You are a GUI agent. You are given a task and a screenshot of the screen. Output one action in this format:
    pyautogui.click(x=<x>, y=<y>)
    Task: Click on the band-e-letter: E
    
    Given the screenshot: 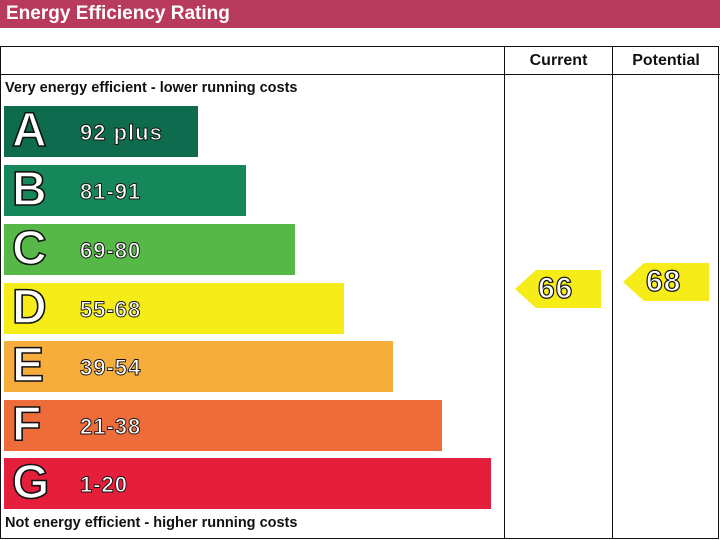 What is the action you would take?
    pyautogui.click(x=28, y=365)
    